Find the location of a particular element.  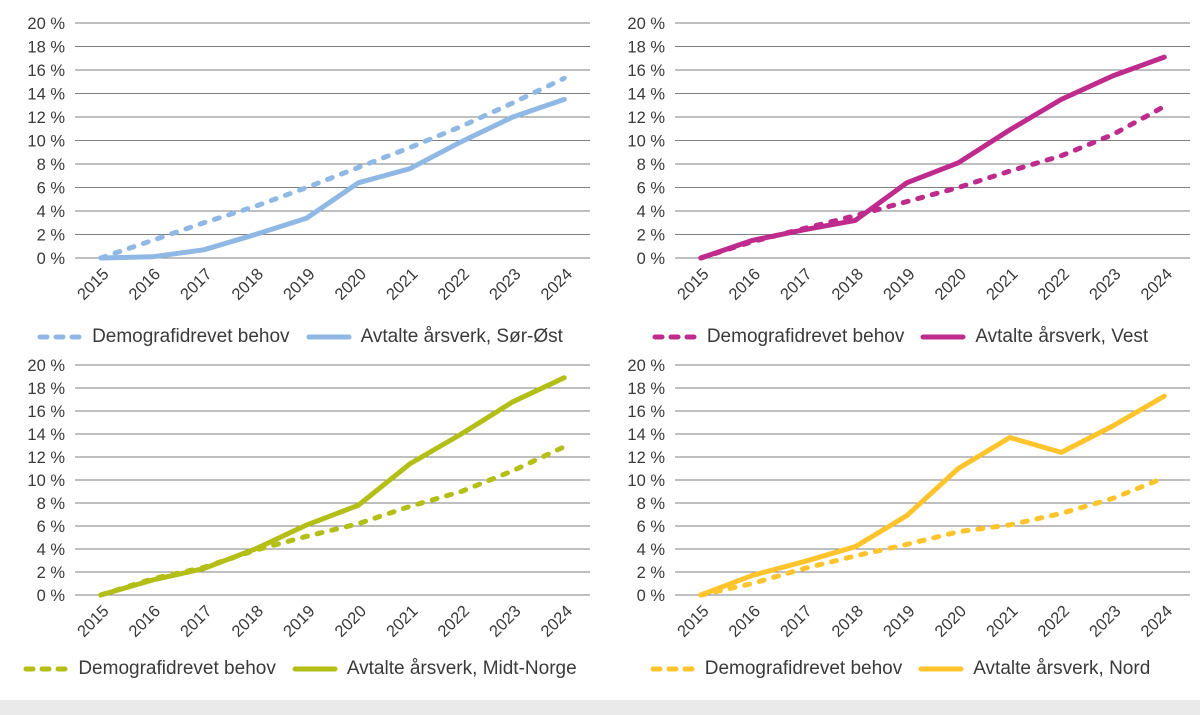

legend-item-avtalte: Avtalte årsverk, Nord is located at coordinates (1034, 669).